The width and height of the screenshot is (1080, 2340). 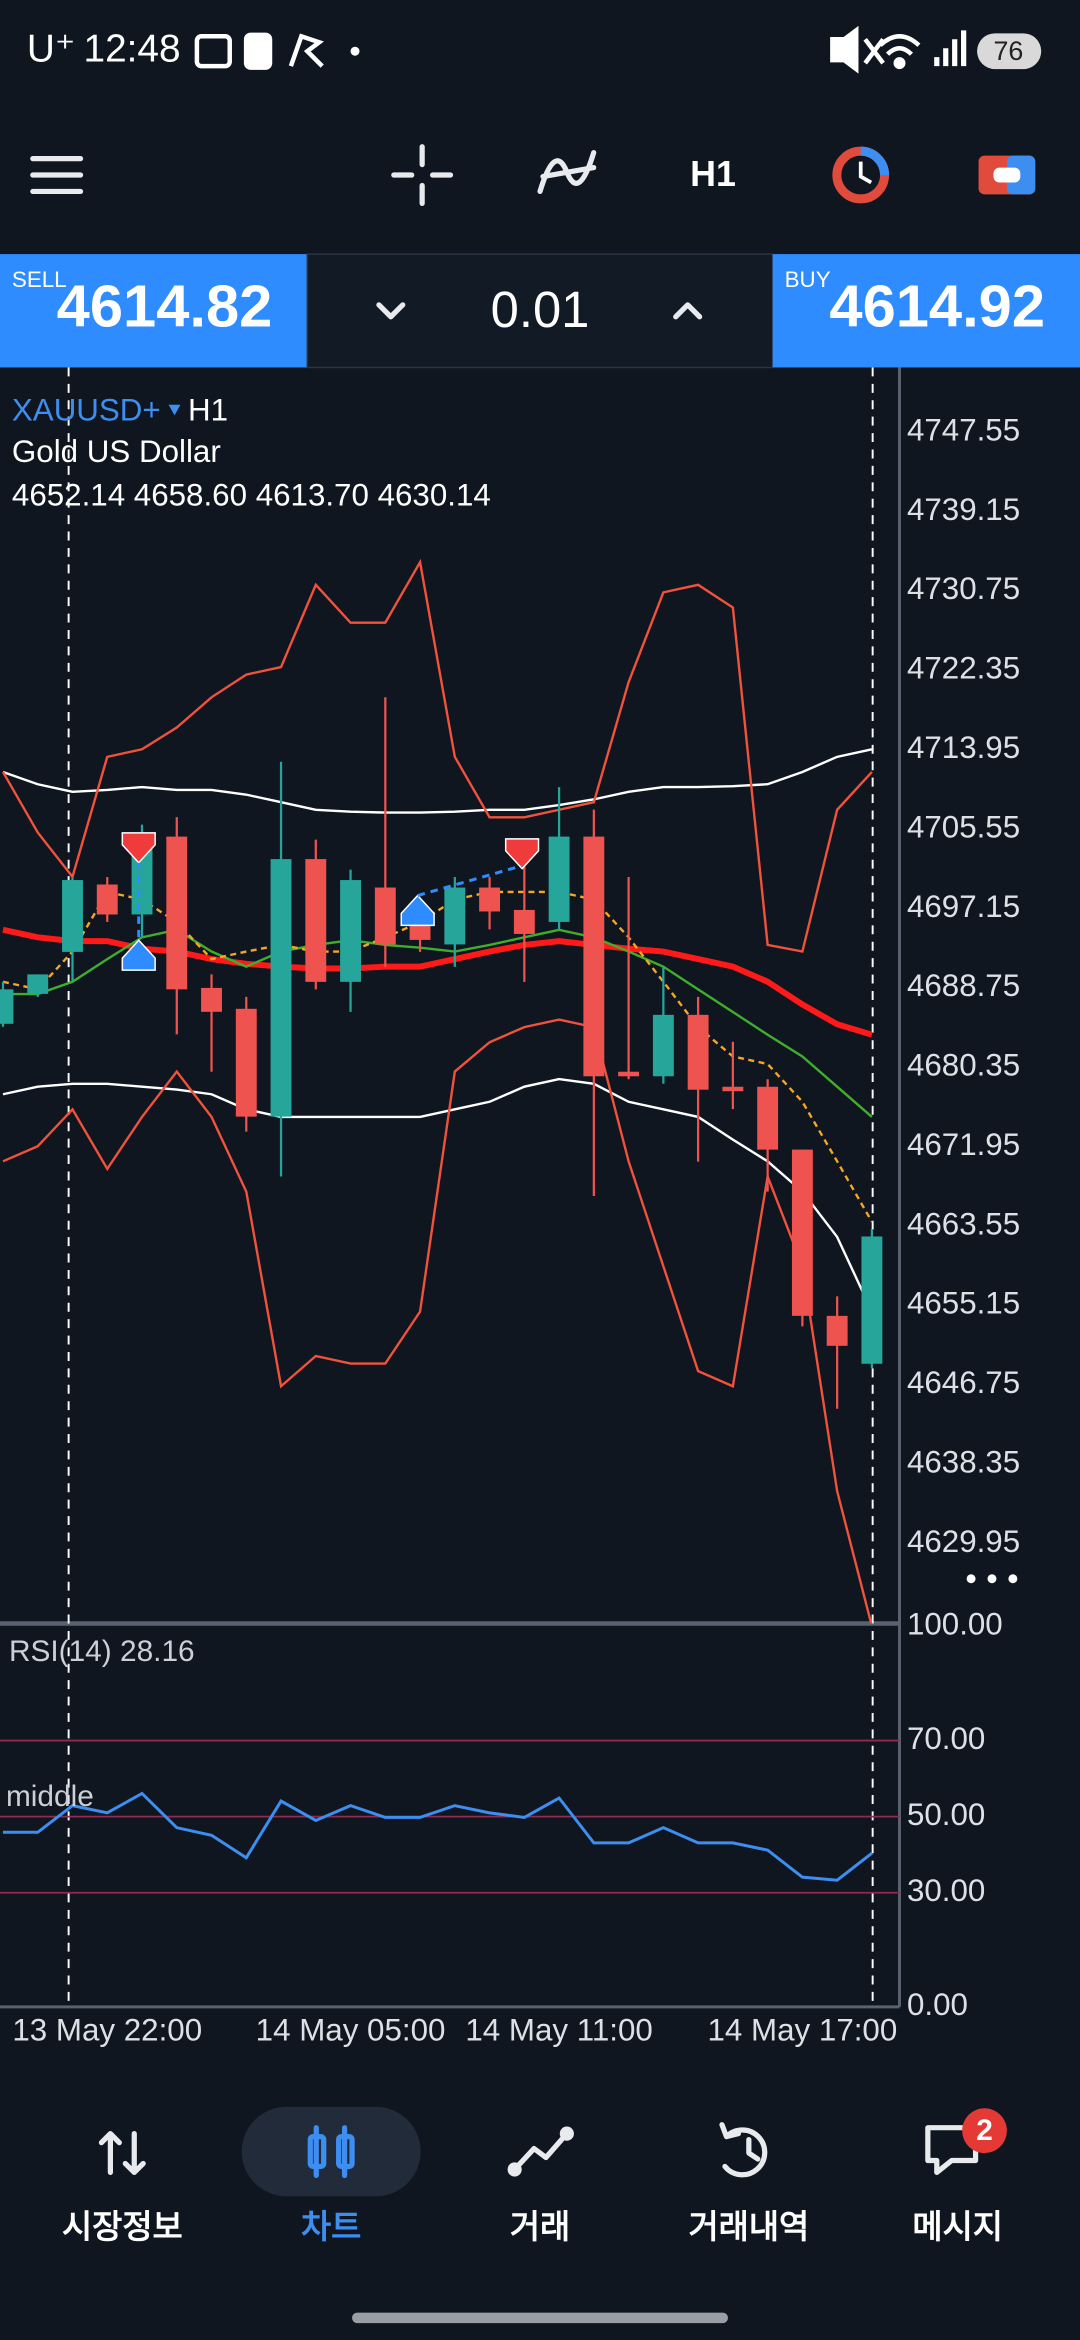 I want to click on battery, so click(x=1009, y=51).